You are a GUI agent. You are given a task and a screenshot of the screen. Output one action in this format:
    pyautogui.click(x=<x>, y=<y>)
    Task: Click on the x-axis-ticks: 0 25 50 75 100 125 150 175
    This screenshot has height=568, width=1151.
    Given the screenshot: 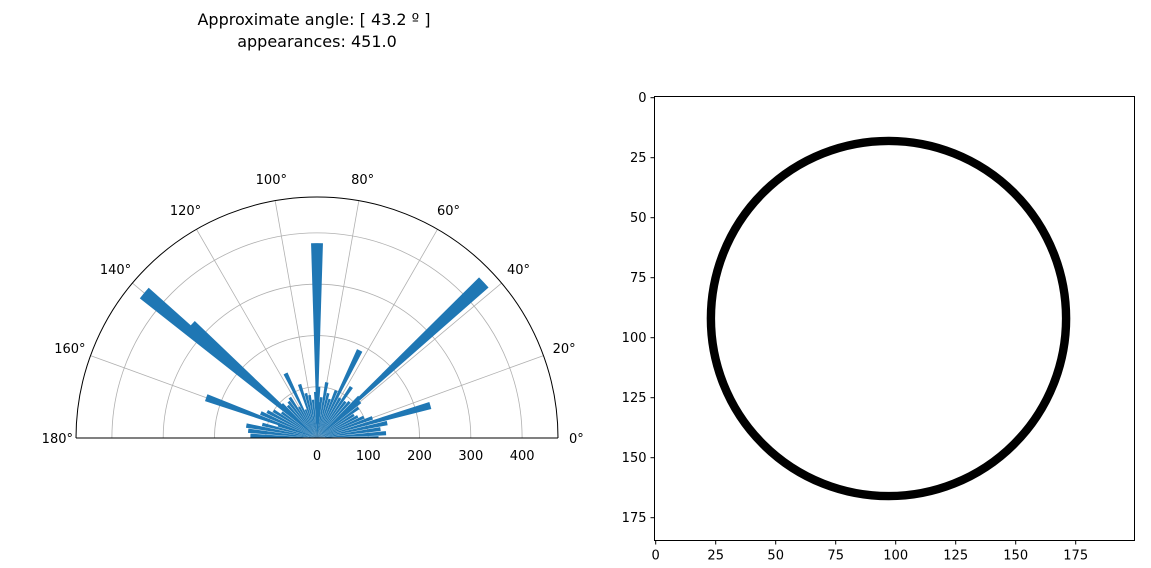 What is the action you would take?
    pyautogui.click(x=870, y=552)
    